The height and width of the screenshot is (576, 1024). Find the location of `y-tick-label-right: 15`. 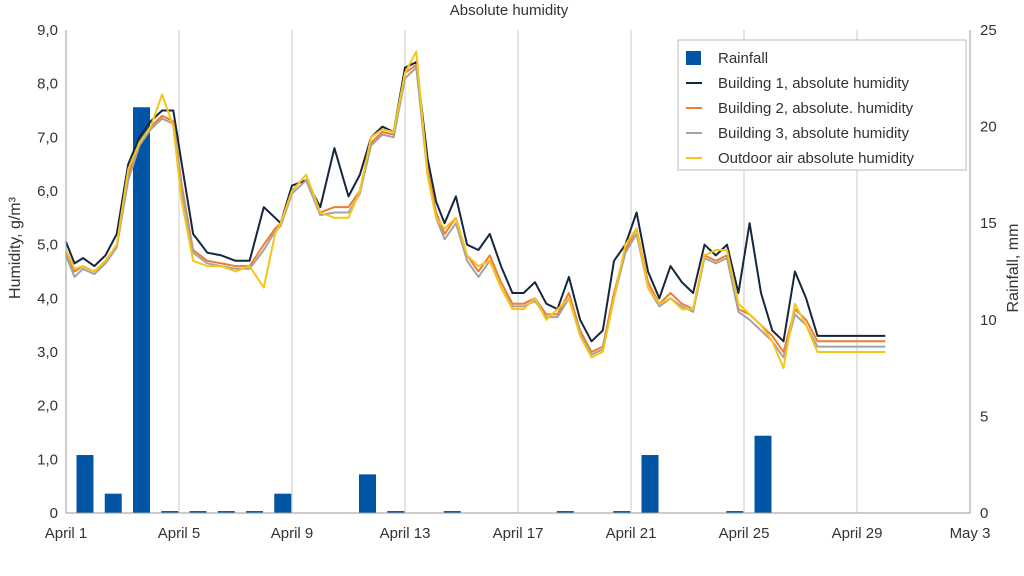

y-tick-label-right: 15 is located at coordinates (988, 223).